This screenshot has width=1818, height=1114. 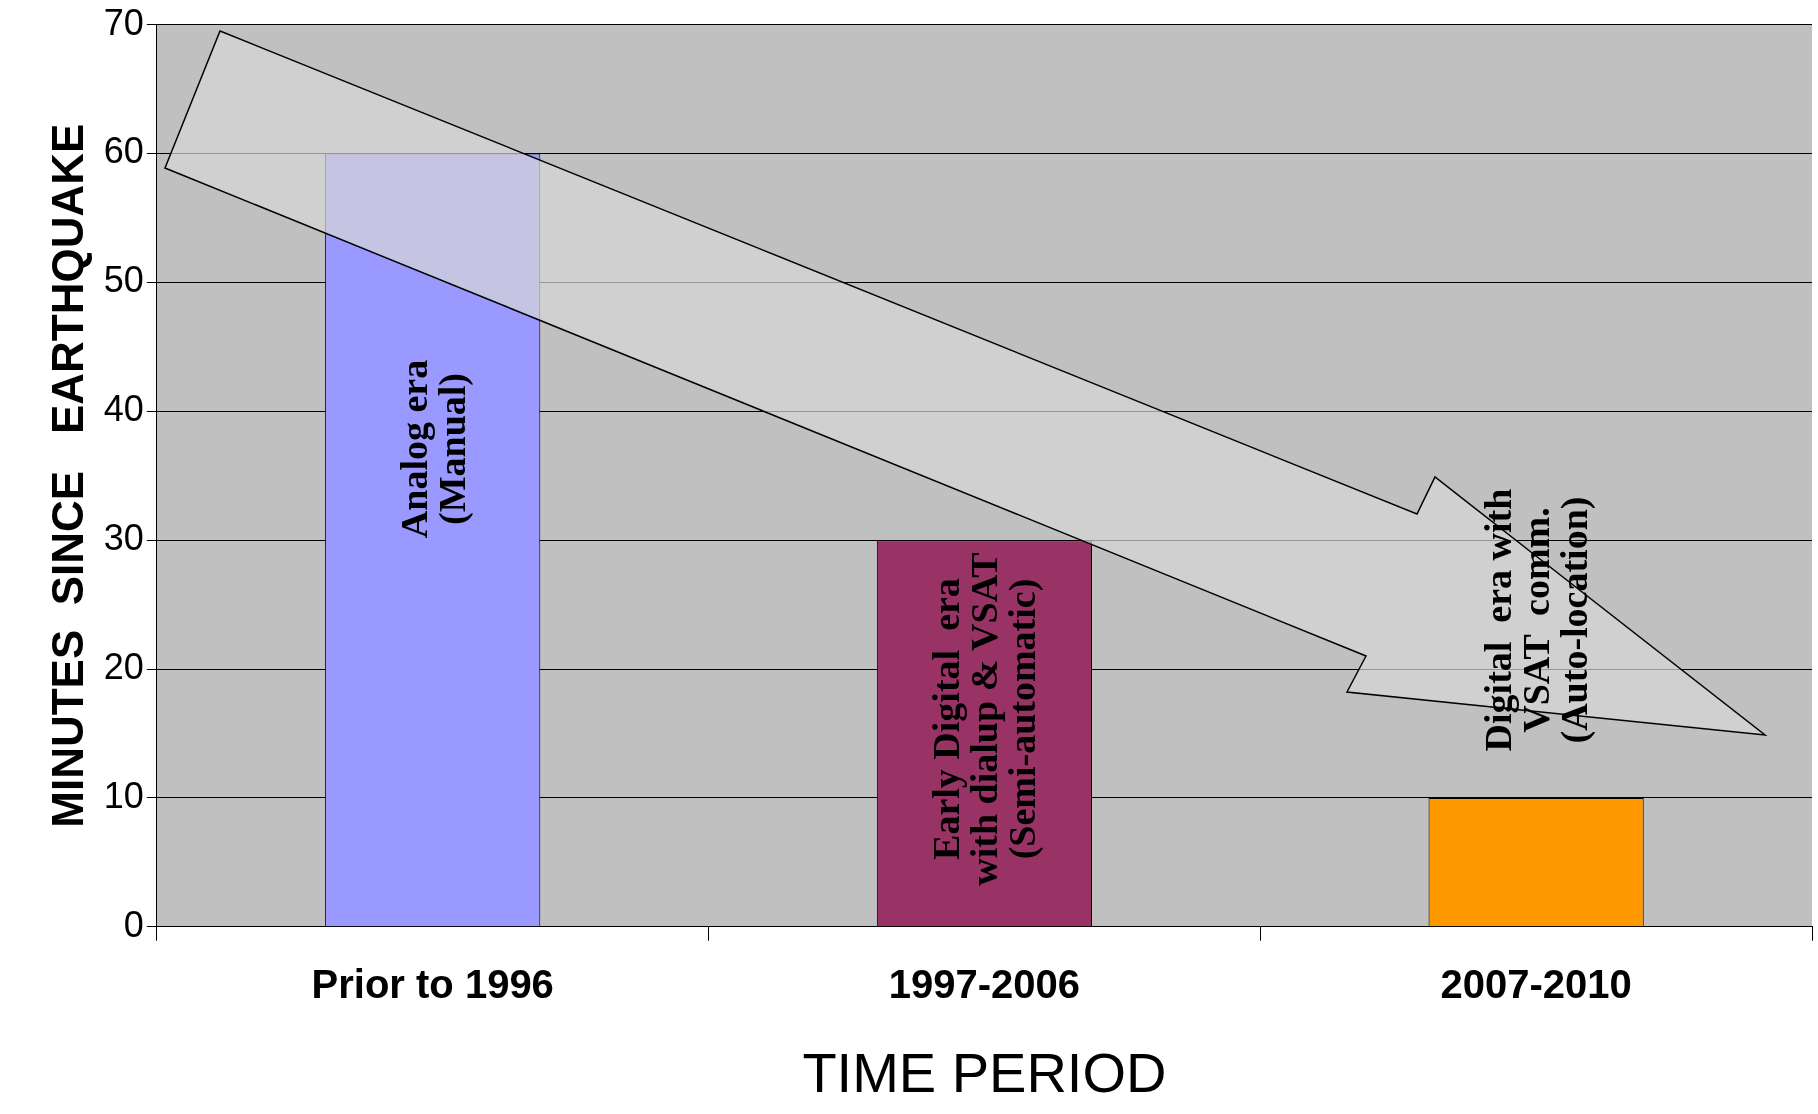 I want to click on y-tick-label: 10, so click(x=123, y=795).